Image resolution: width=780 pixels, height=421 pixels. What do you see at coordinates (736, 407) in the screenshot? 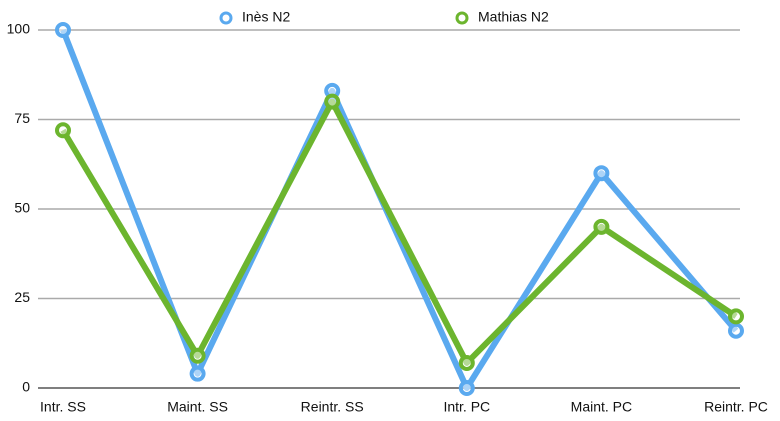
I see `x-tick-label: Reintr. PC` at bounding box center [736, 407].